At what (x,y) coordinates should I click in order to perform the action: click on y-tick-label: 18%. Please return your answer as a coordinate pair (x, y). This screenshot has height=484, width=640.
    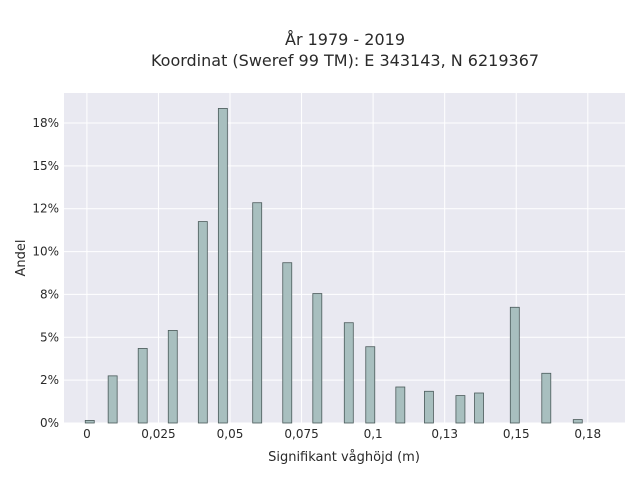
    Looking at the image, I should click on (45, 123).